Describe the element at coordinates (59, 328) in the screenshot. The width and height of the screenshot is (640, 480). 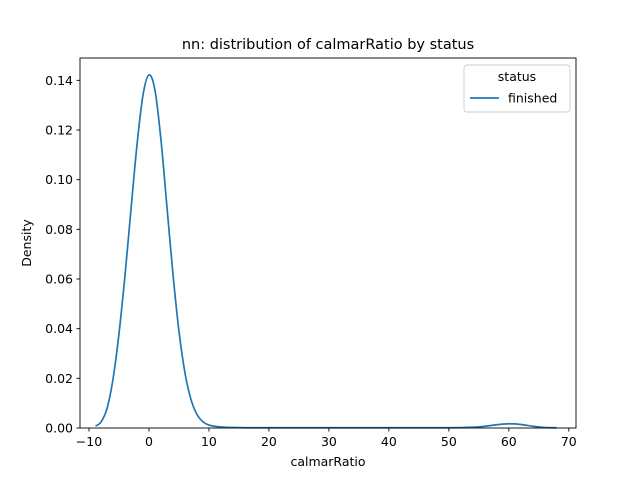
I see `y-tick-label: 0.04` at that location.